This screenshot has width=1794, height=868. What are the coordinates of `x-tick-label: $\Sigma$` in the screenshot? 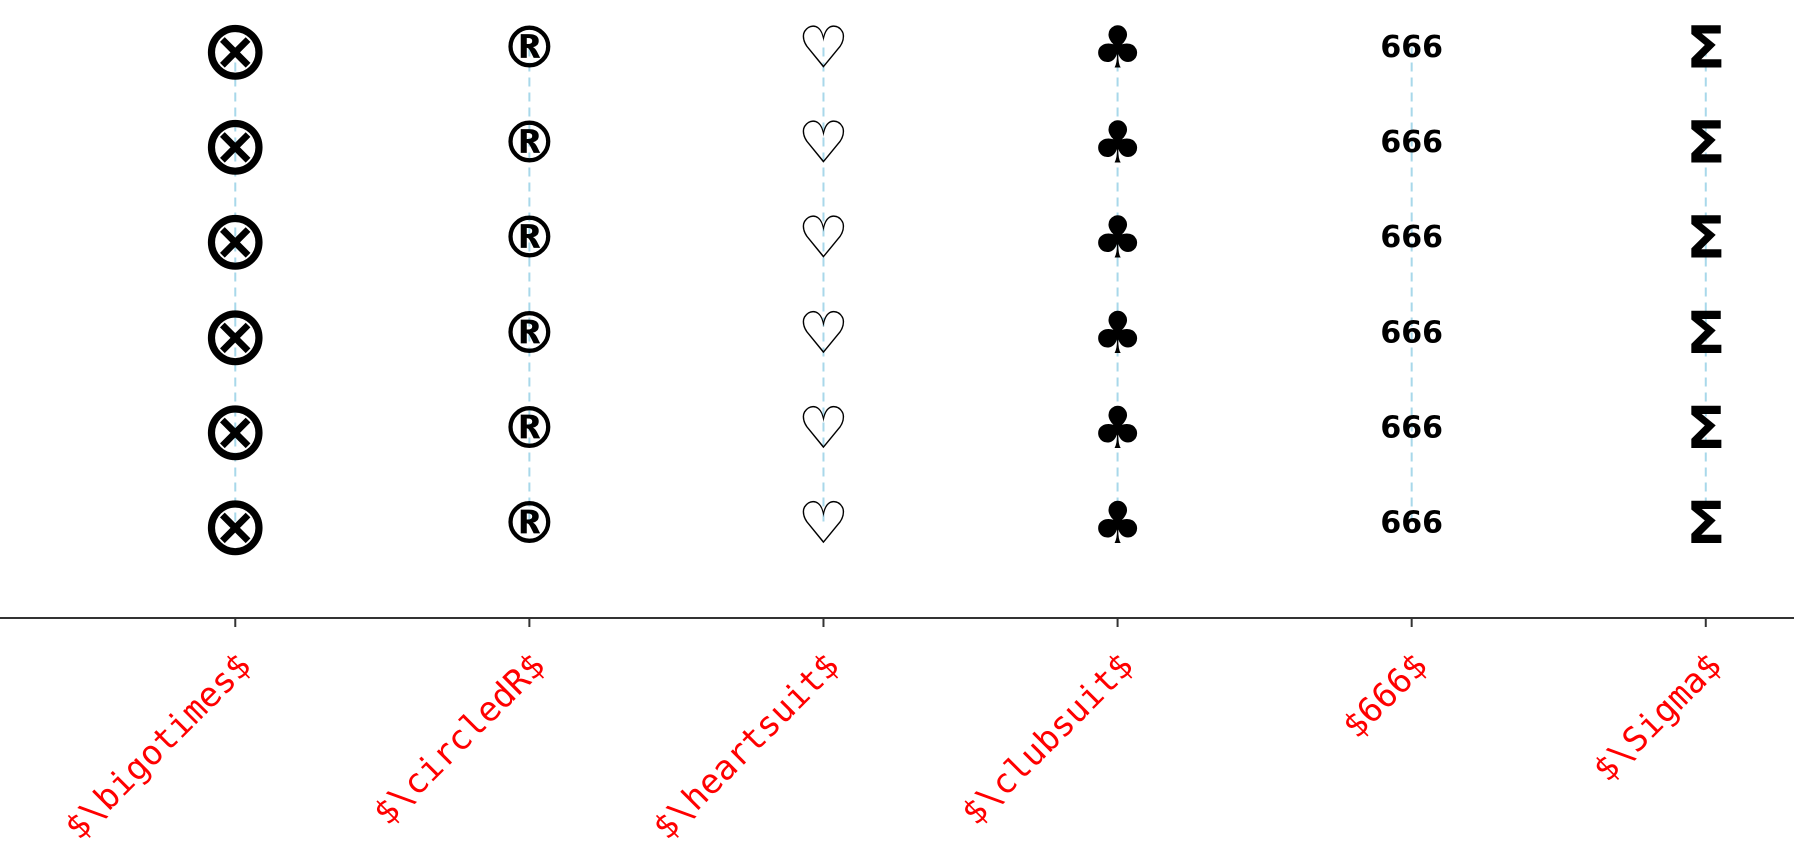 It's located at (1658, 718).